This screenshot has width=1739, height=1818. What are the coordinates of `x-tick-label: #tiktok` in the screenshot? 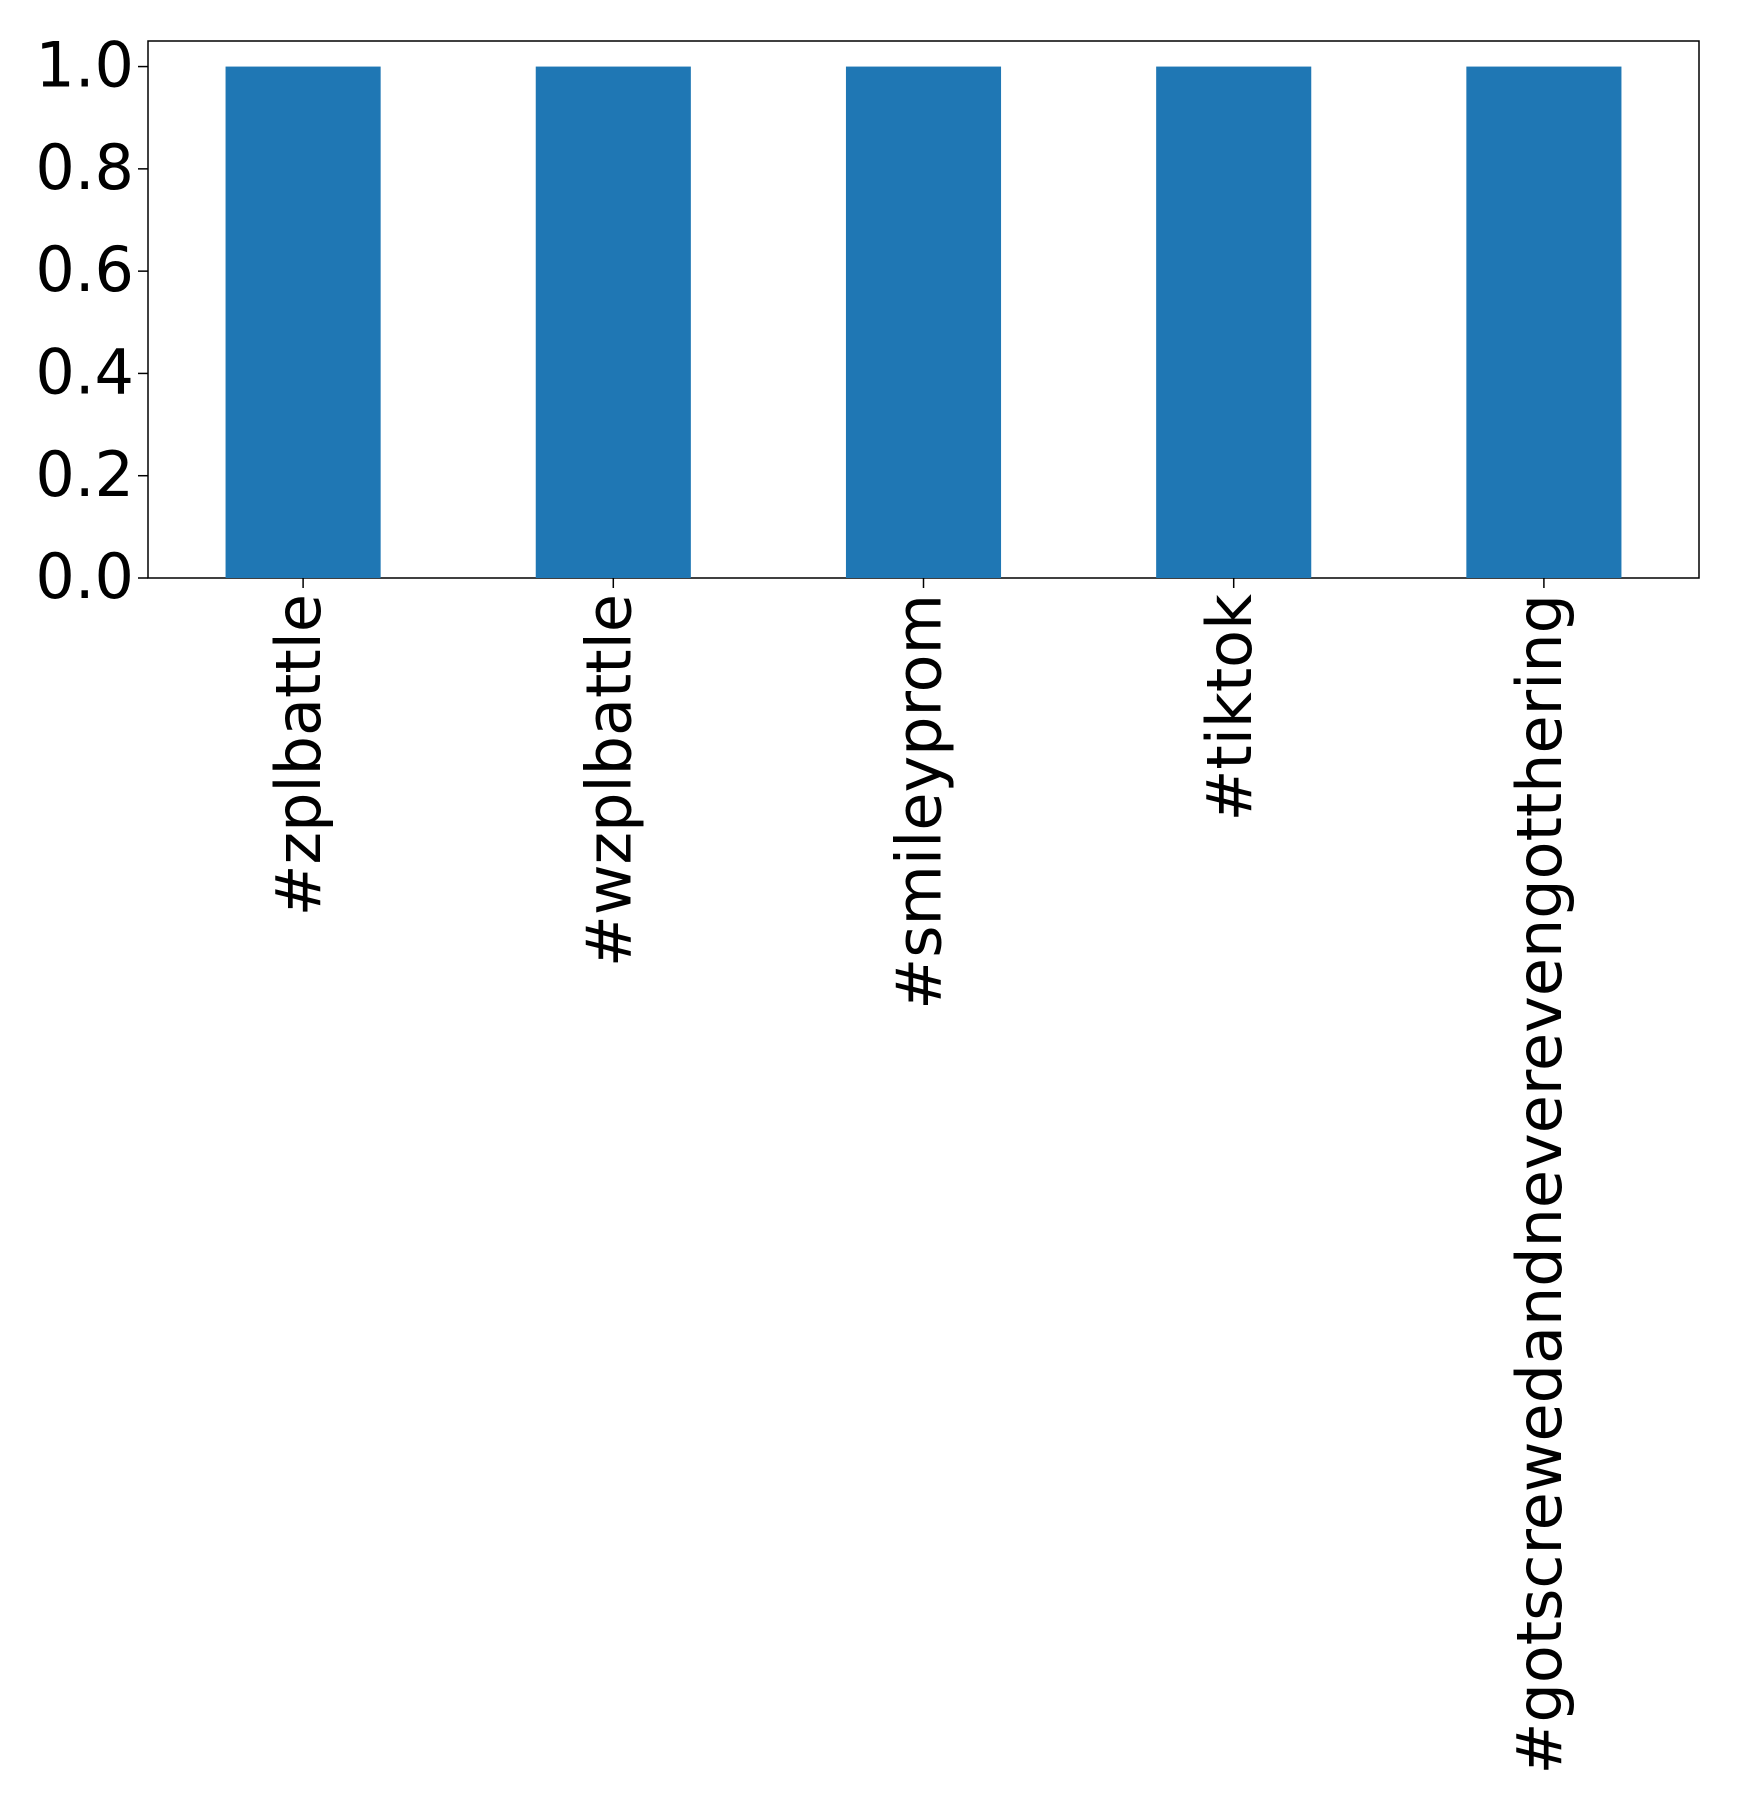 It's located at (1229, 708).